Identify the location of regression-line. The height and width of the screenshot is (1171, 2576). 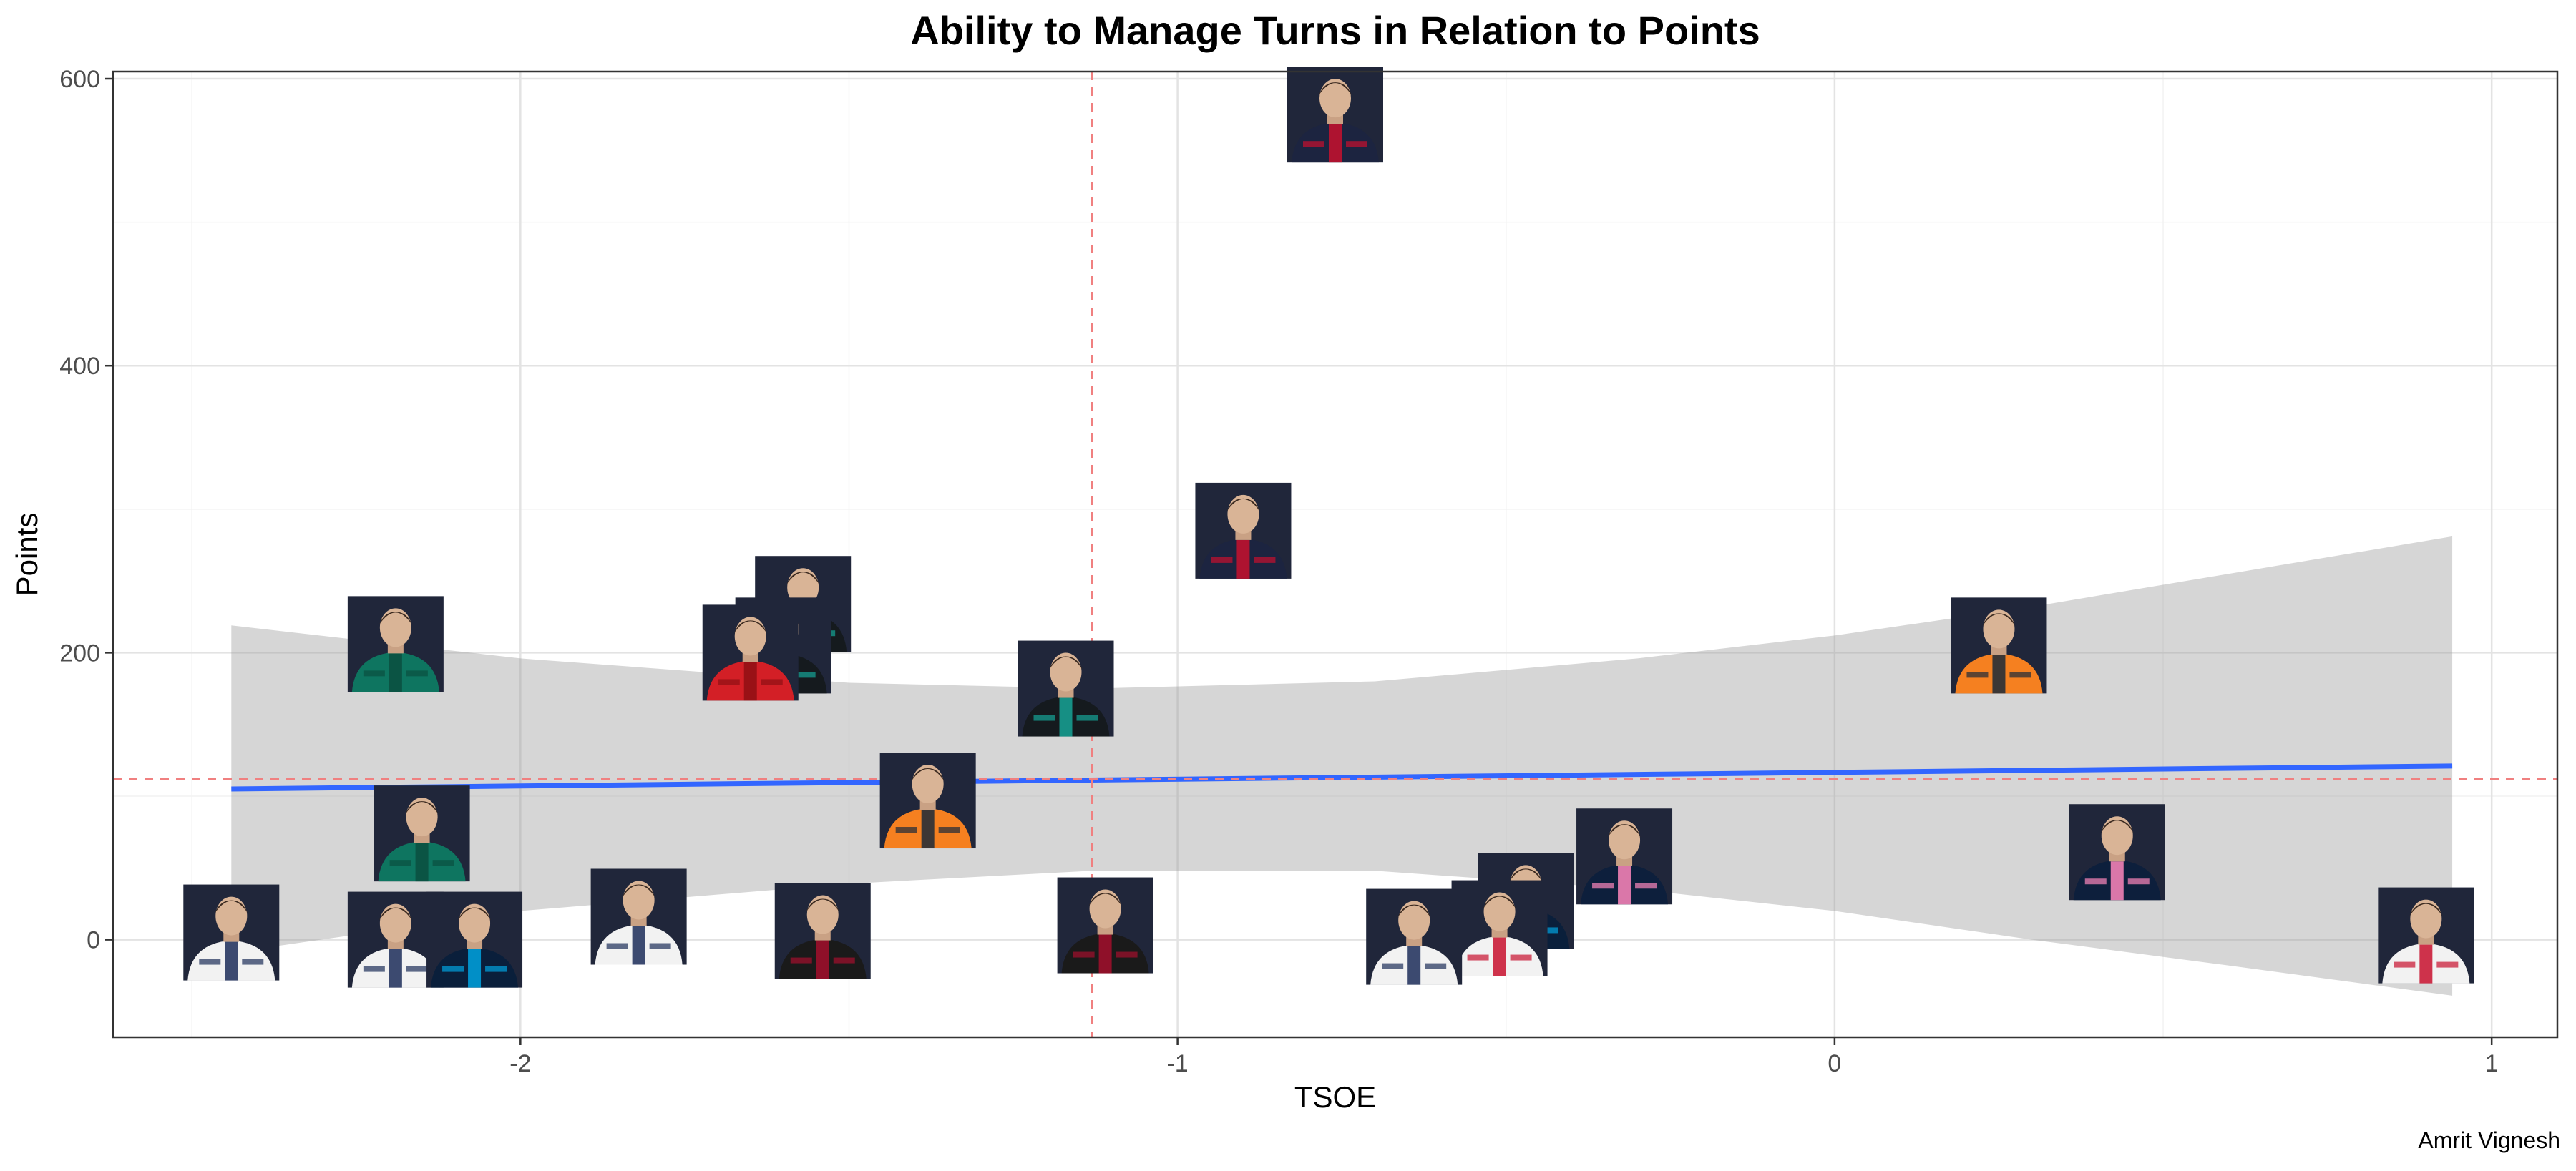
(1342, 778).